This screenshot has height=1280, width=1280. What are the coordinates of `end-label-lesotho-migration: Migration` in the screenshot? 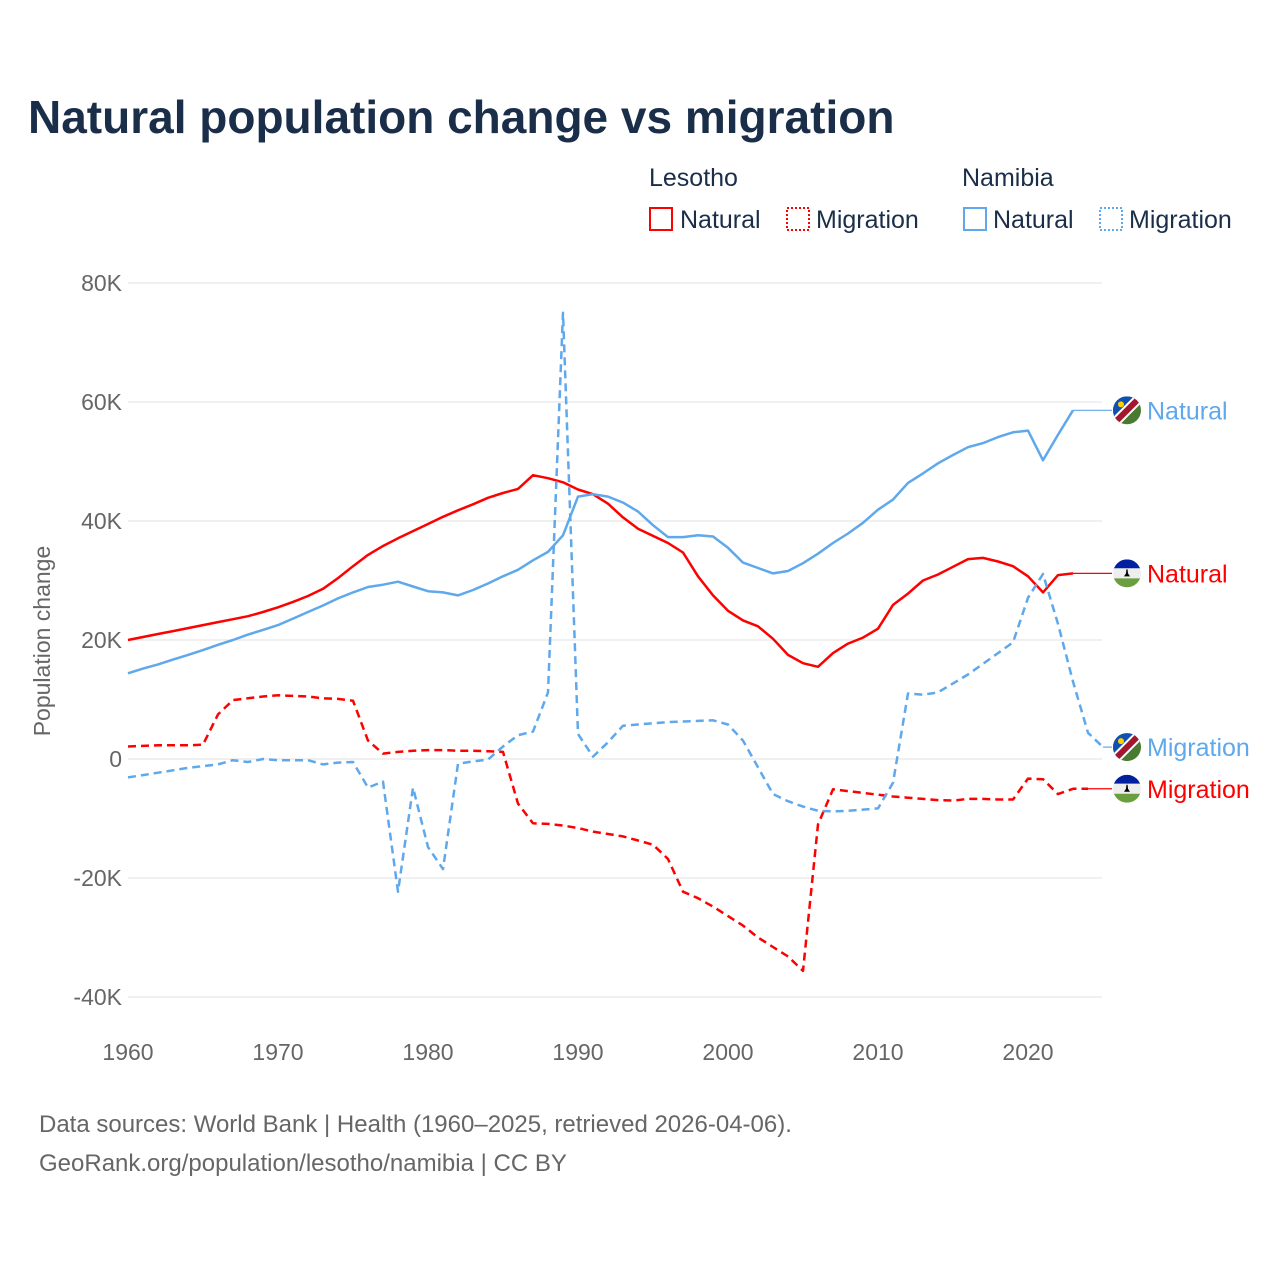 It's located at (1198, 790).